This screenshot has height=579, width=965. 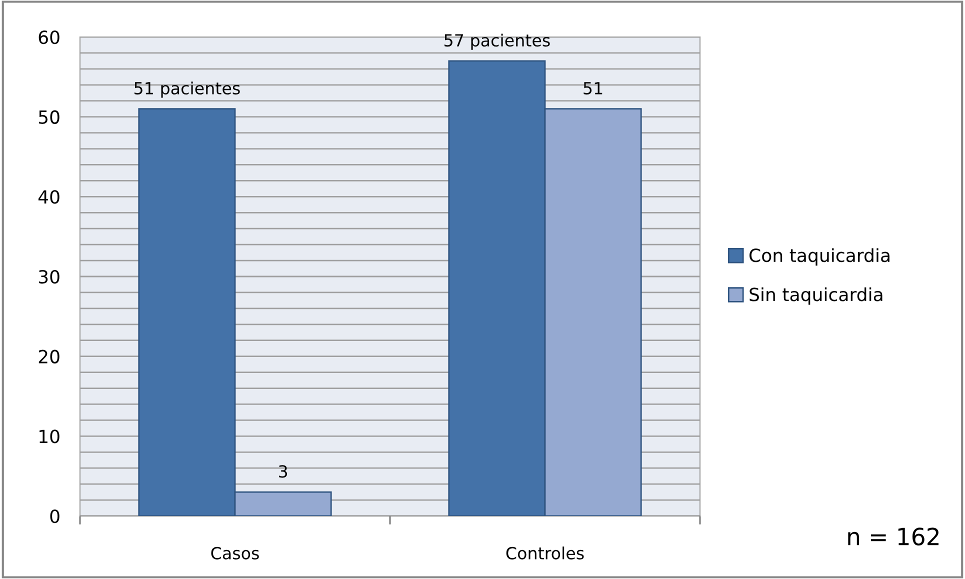 What do you see at coordinates (49, 117) in the screenshot?
I see `y-tick-label: 50` at bounding box center [49, 117].